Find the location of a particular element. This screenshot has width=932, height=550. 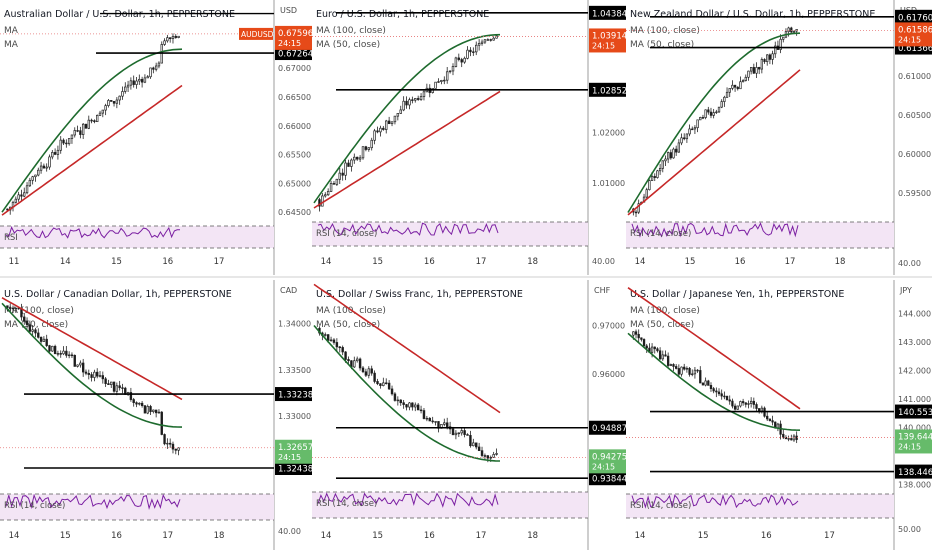

x-tick-label: 14 is located at coordinates (65, 262).